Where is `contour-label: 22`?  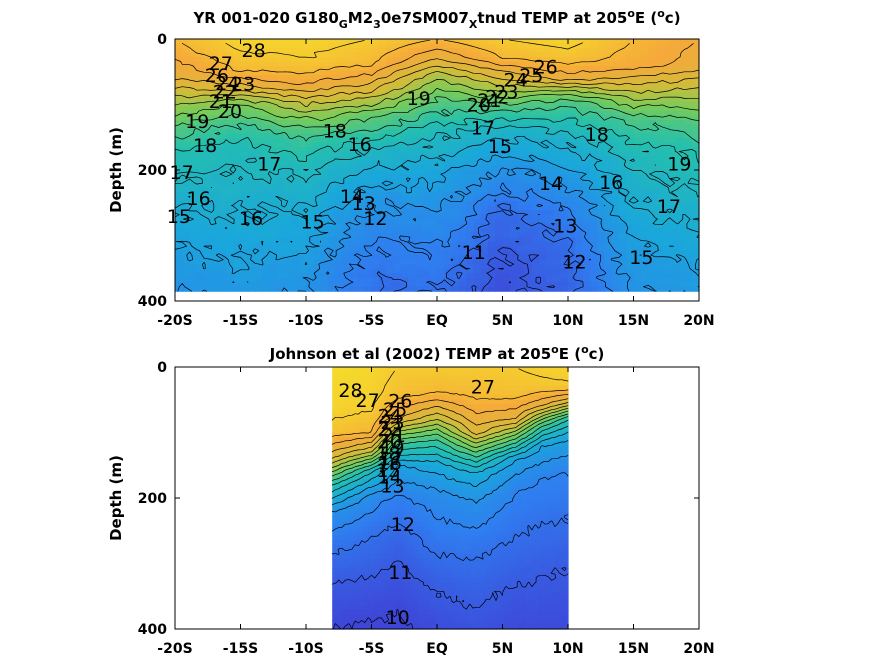 contour-label: 22 is located at coordinates (225, 92).